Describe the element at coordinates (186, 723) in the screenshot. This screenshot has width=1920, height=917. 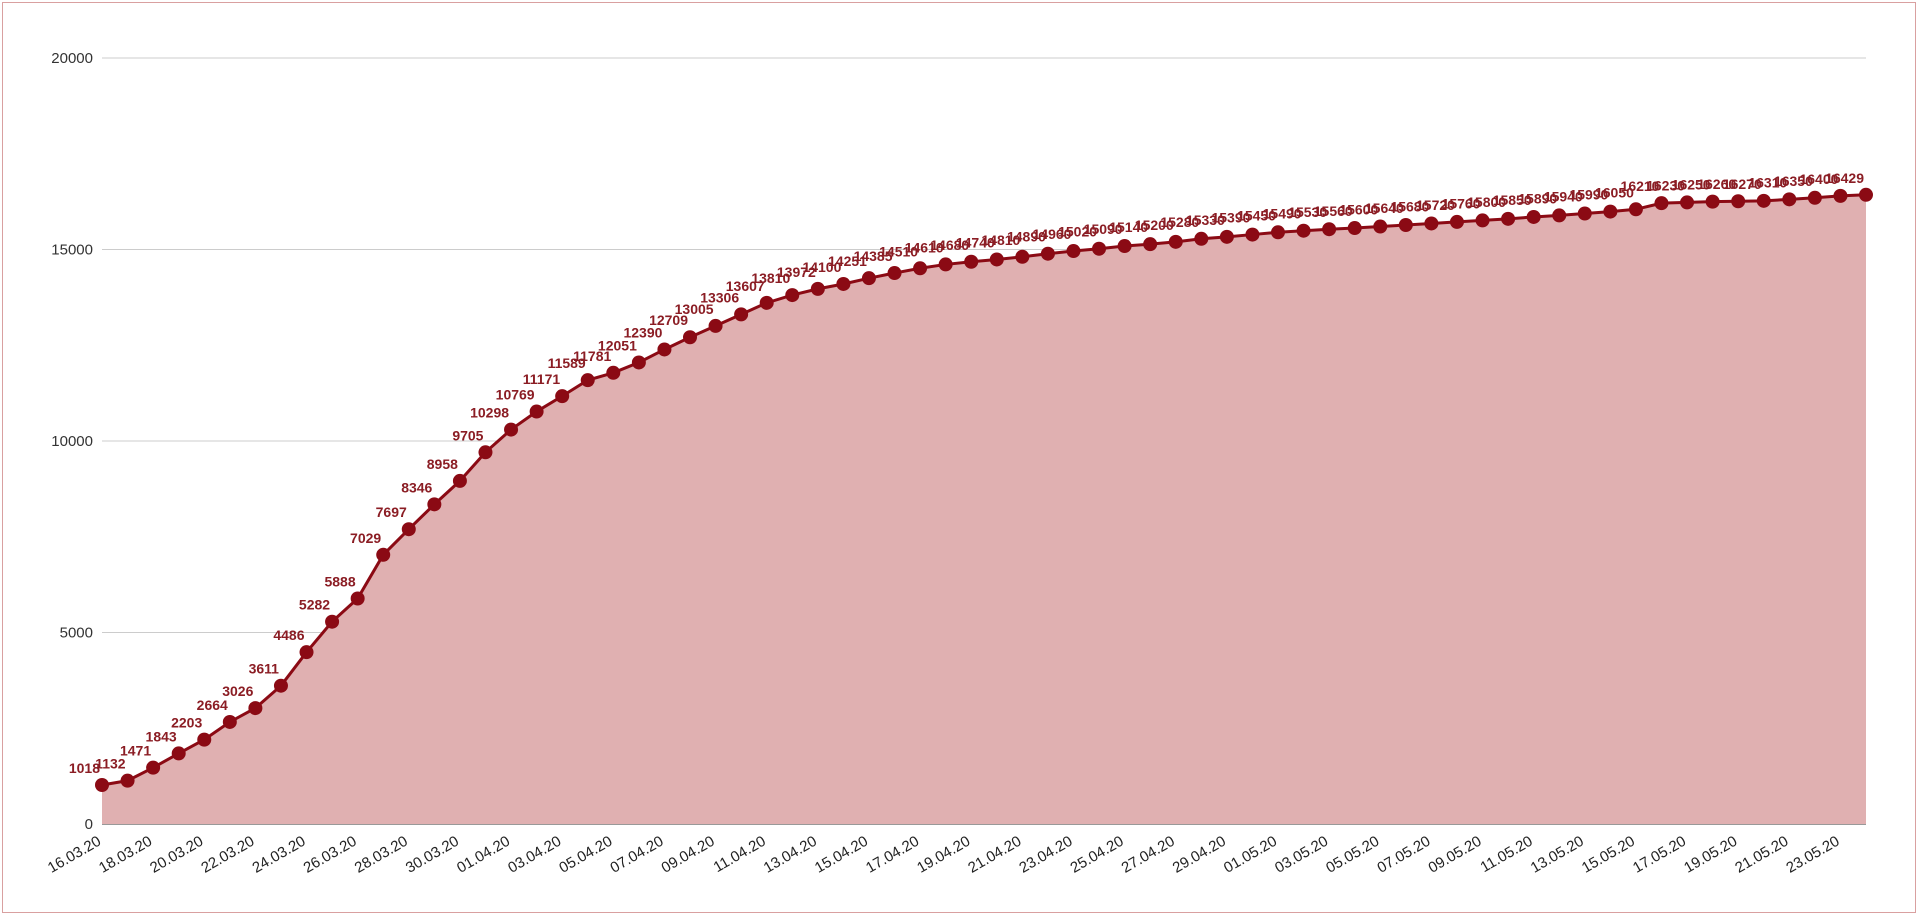
I see `data-label: 2203` at that location.